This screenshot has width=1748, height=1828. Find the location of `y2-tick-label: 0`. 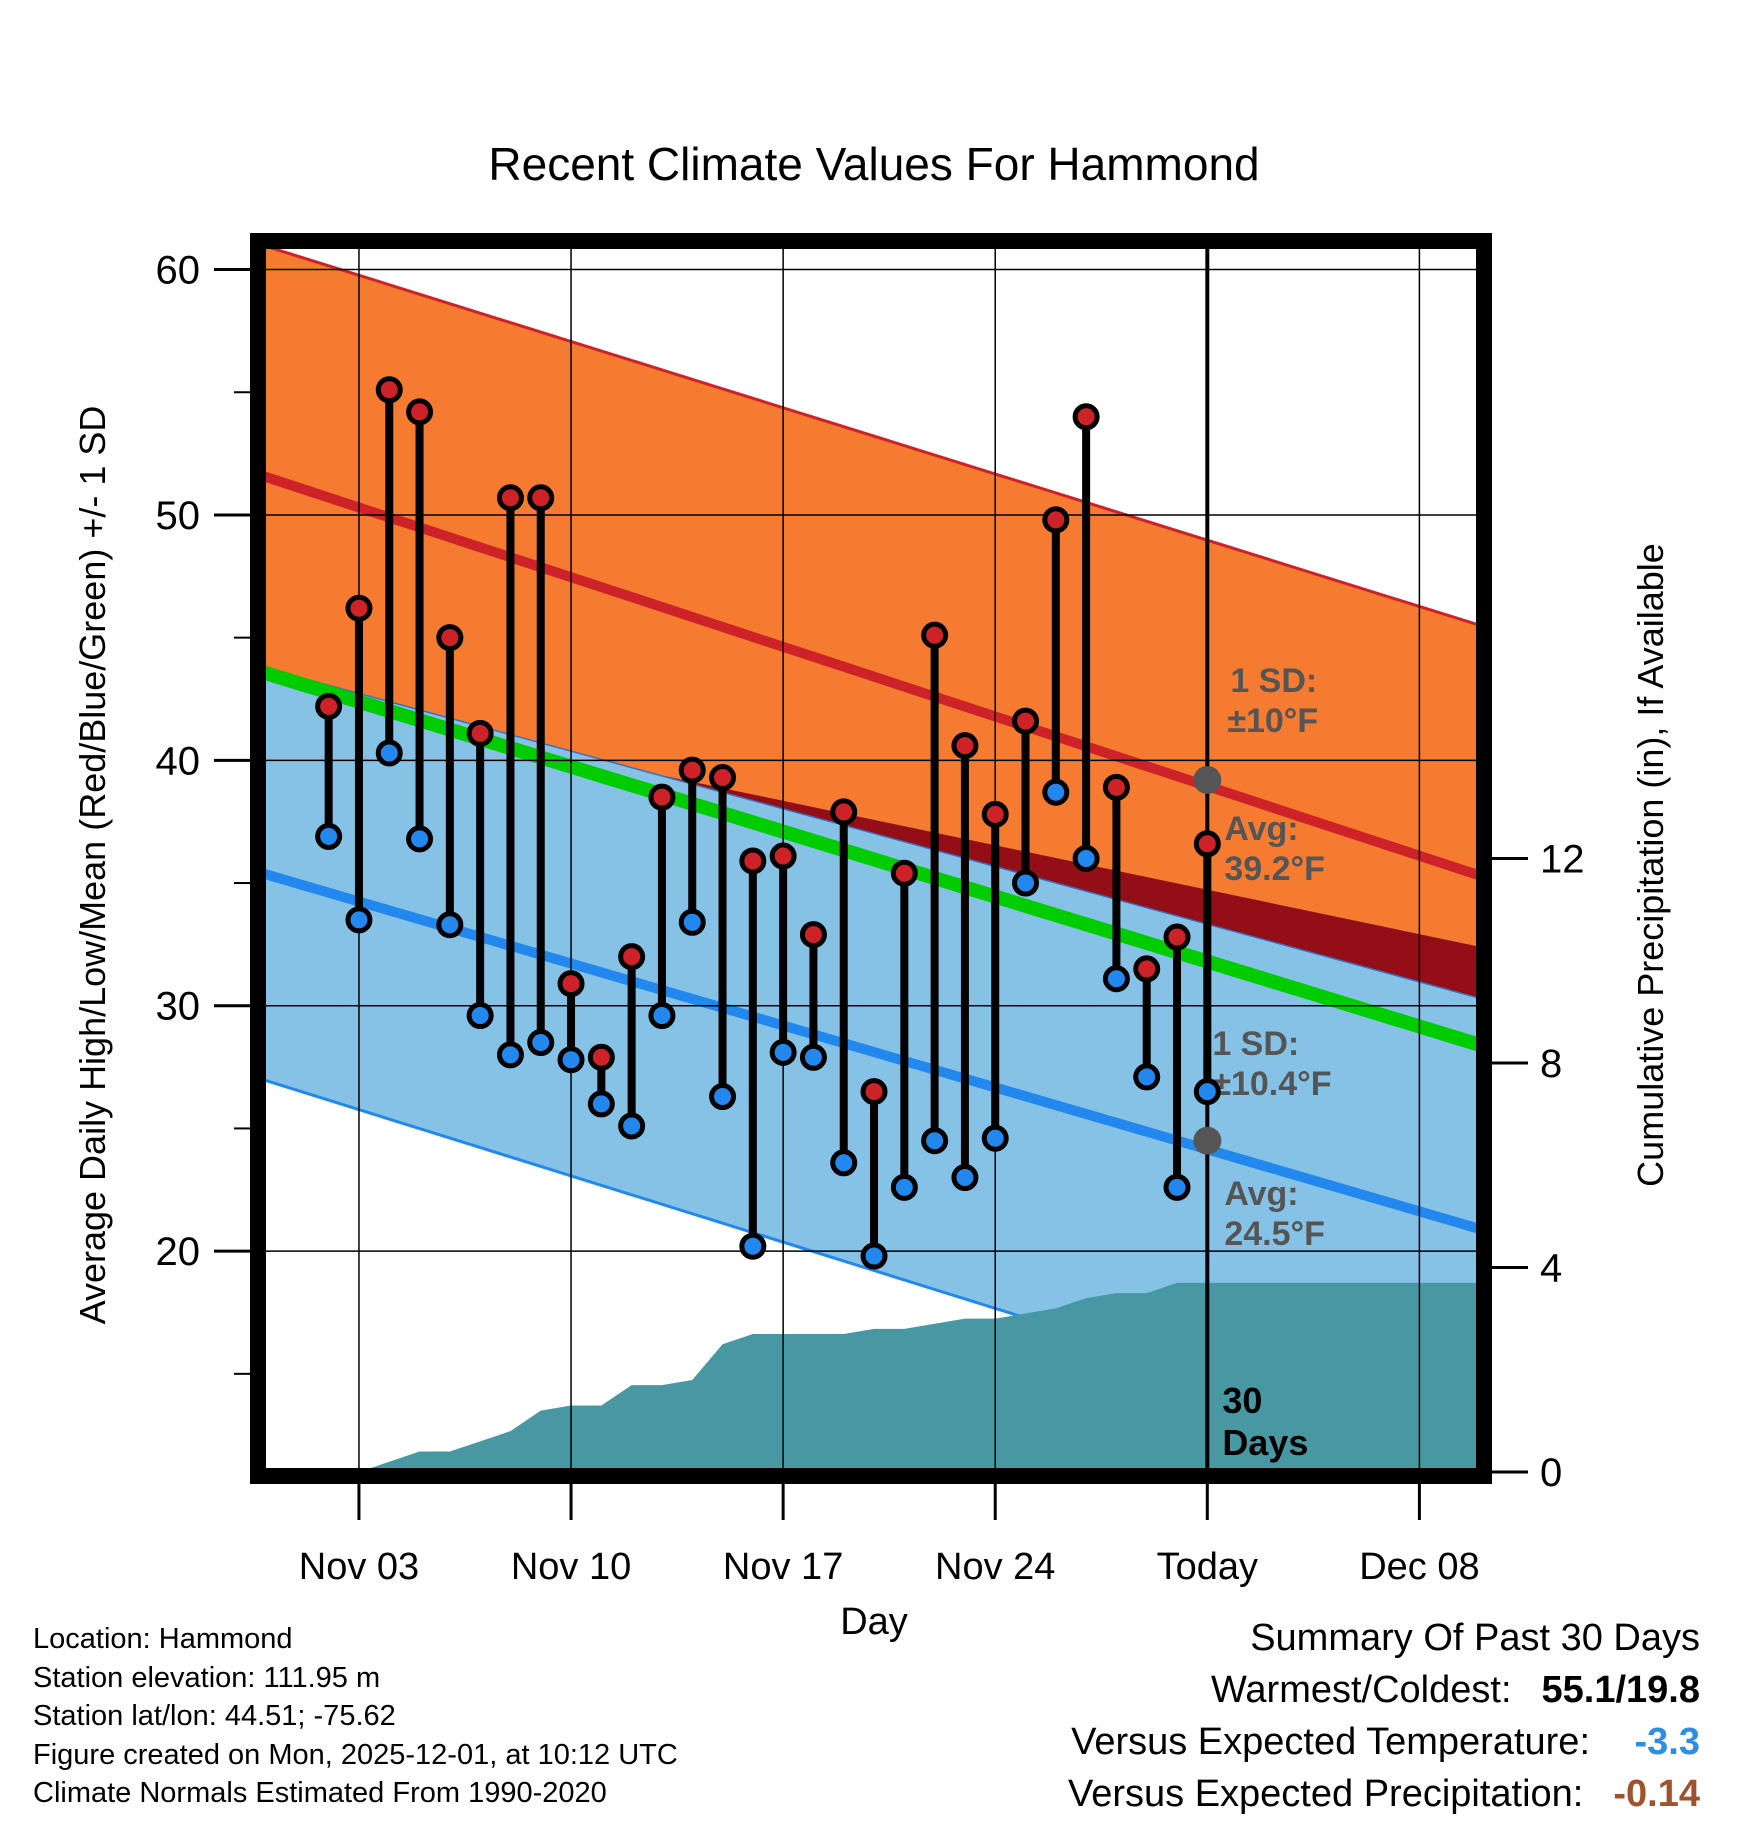

y2-tick-label: 0 is located at coordinates (1551, 1473).